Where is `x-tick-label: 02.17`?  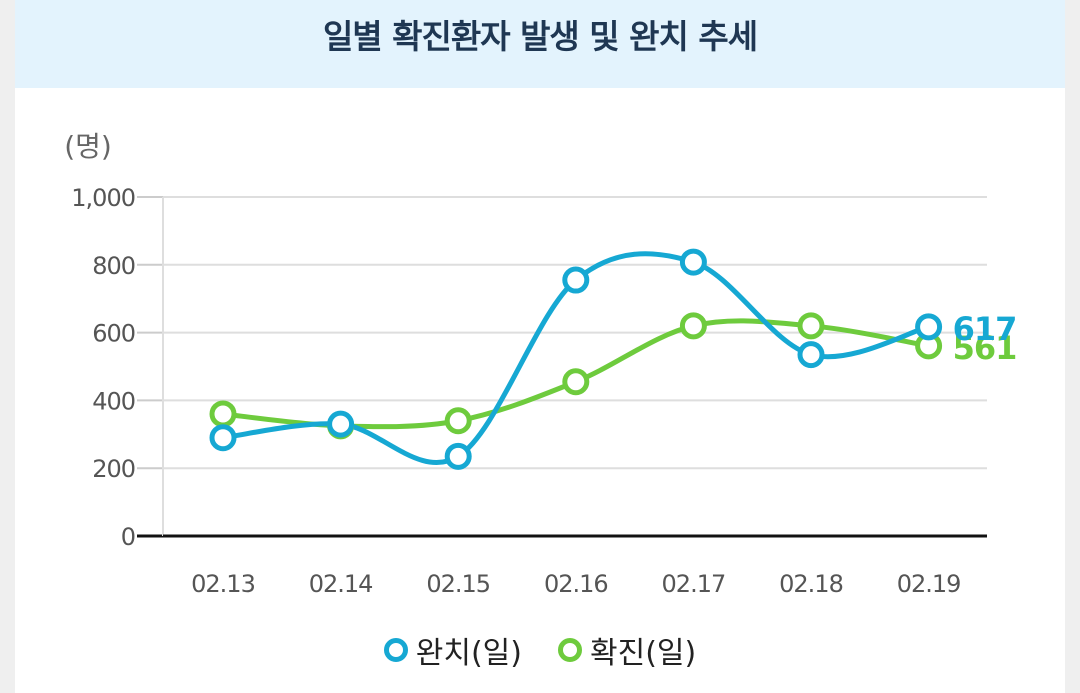 x-tick-label: 02.17 is located at coordinates (694, 584).